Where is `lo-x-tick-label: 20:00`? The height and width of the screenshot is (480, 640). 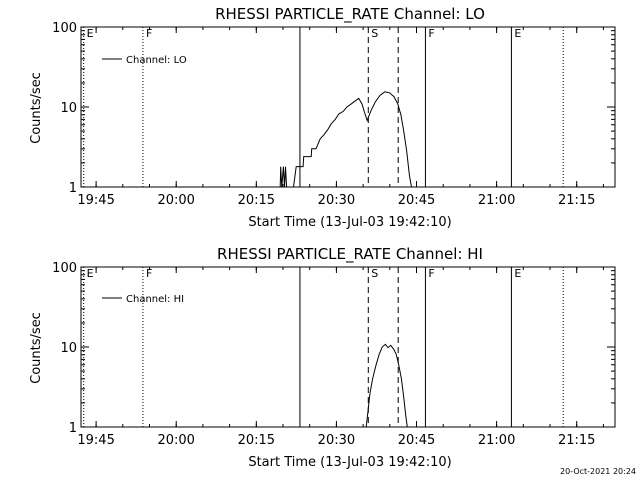 lo-x-tick-label: 20:00 is located at coordinates (175, 200).